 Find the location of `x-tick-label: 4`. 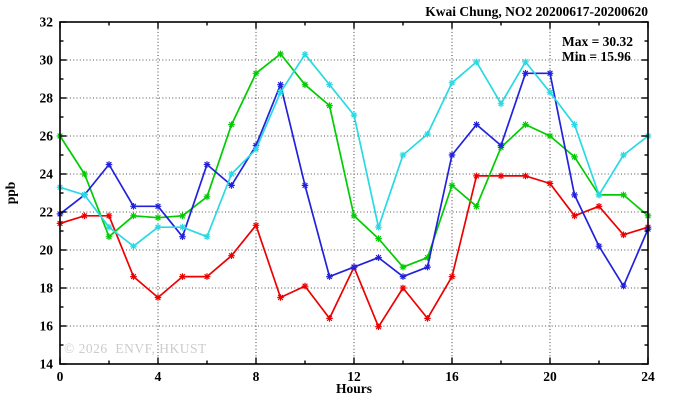

x-tick-label: 4 is located at coordinates (158, 376).